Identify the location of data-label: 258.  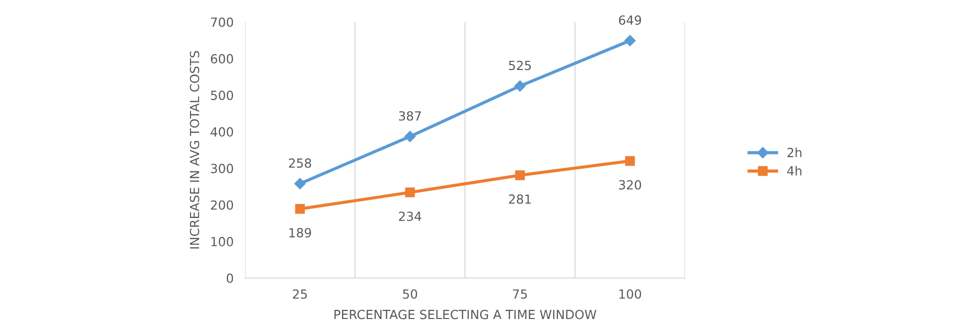
(300, 163).